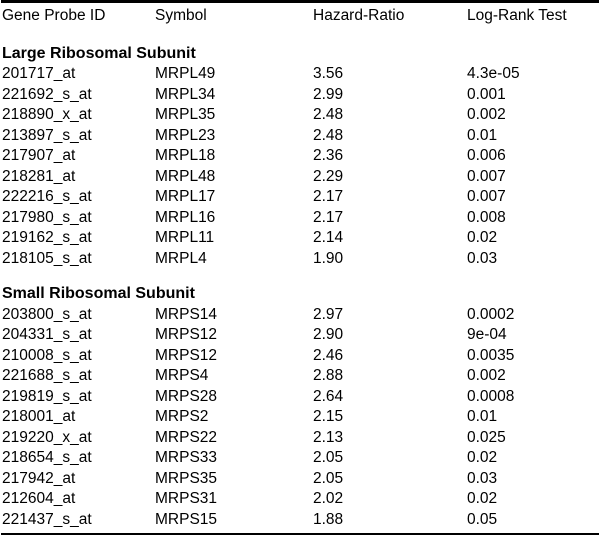  I want to click on symbol-cell: MRPS4, so click(182, 375).